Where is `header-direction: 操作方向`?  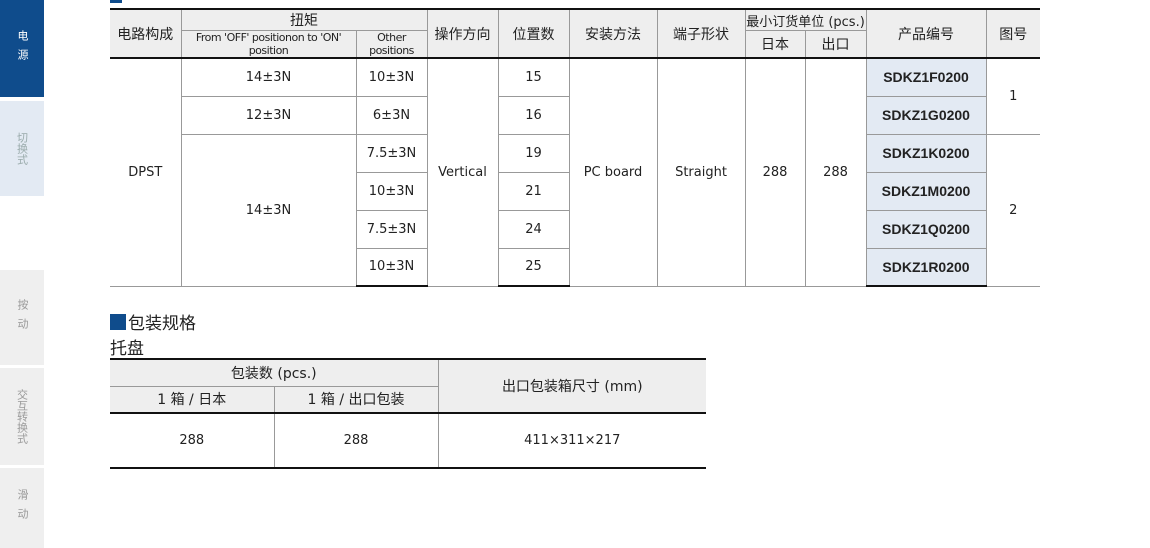
header-direction: 操作方向 is located at coordinates (462, 33).